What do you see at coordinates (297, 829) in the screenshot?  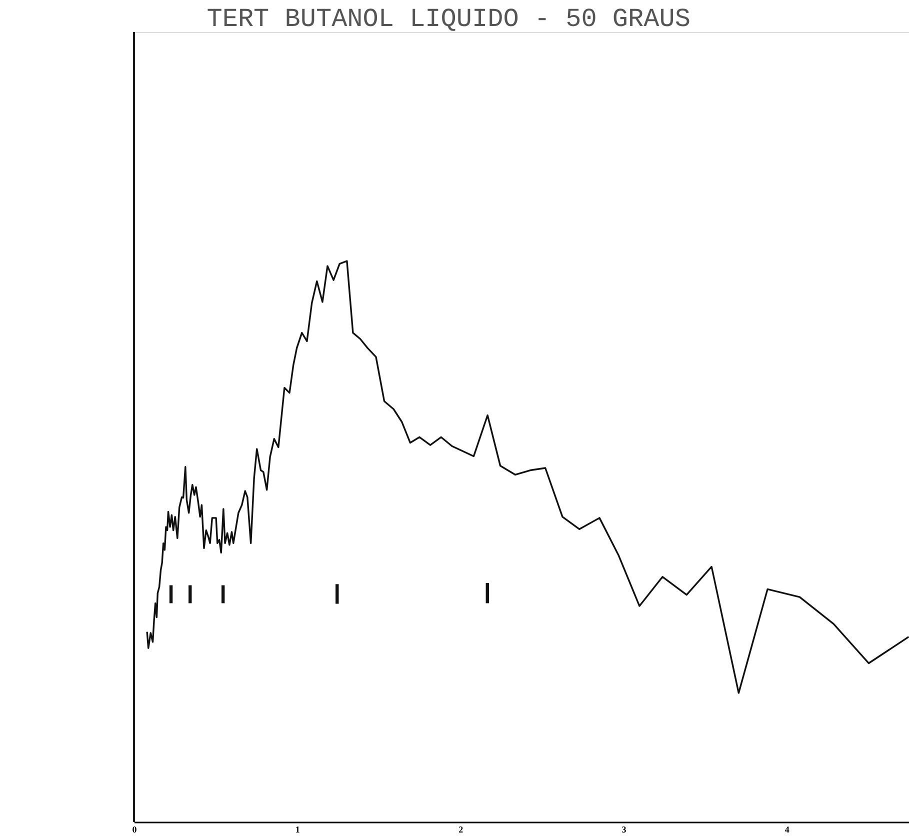 I see `x-tick-label: 1` at bounding box center [297, 829].